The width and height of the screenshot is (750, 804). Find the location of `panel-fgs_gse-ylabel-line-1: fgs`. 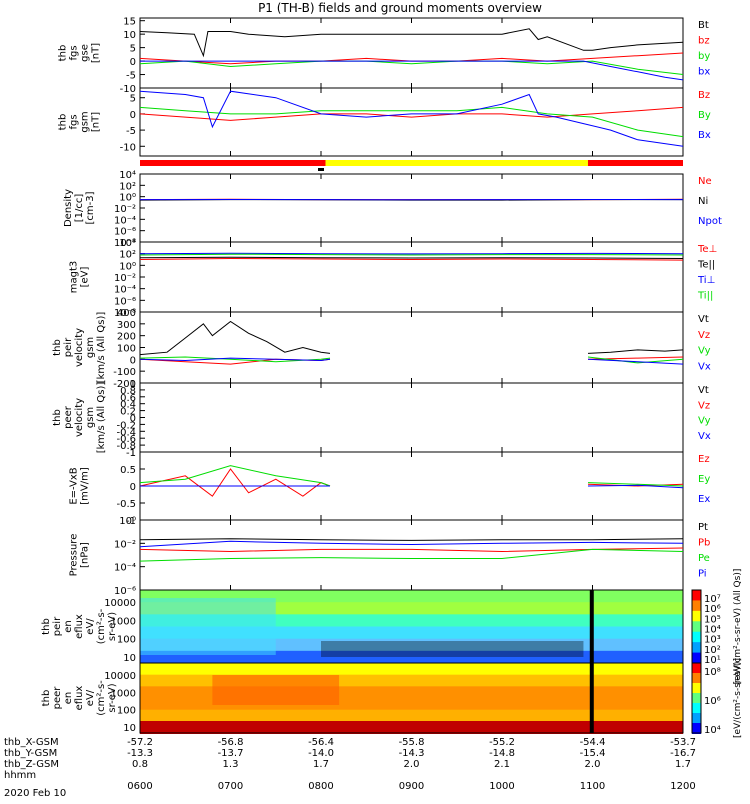

panel-fgs_gse-ylabel-line-1: fgs is located at coordinates (74, 52).